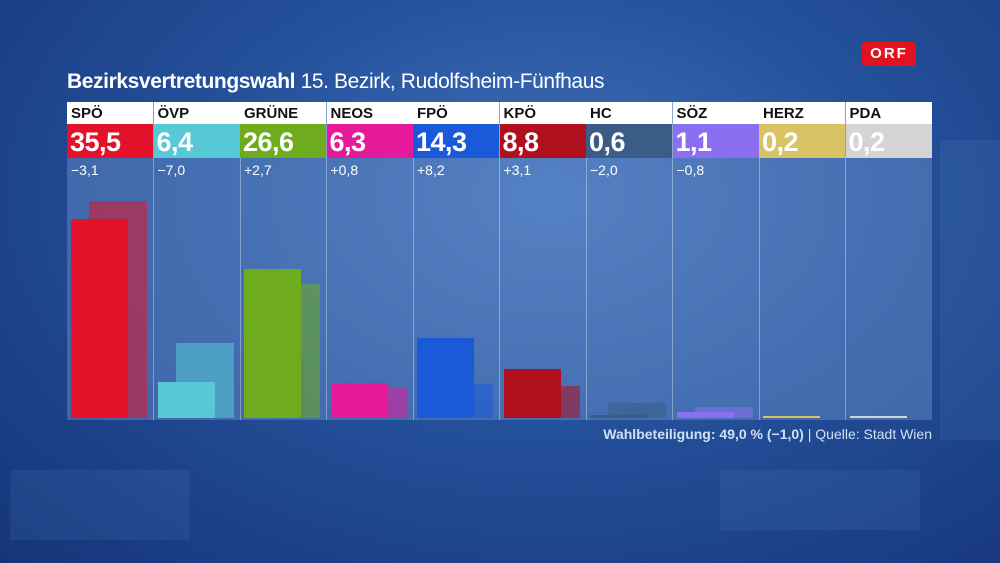  I want to click on vote-share-label: 6,3, so click(369, 141).